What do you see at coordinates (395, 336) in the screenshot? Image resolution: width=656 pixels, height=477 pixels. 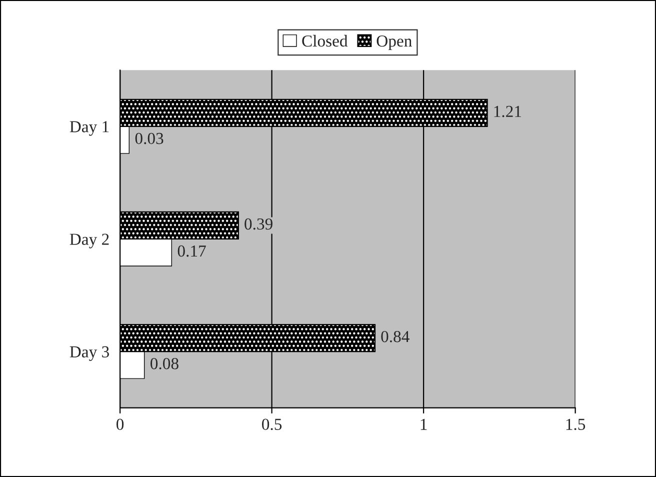 I see `data-label: 0.84` at bounding box center [395, 336].